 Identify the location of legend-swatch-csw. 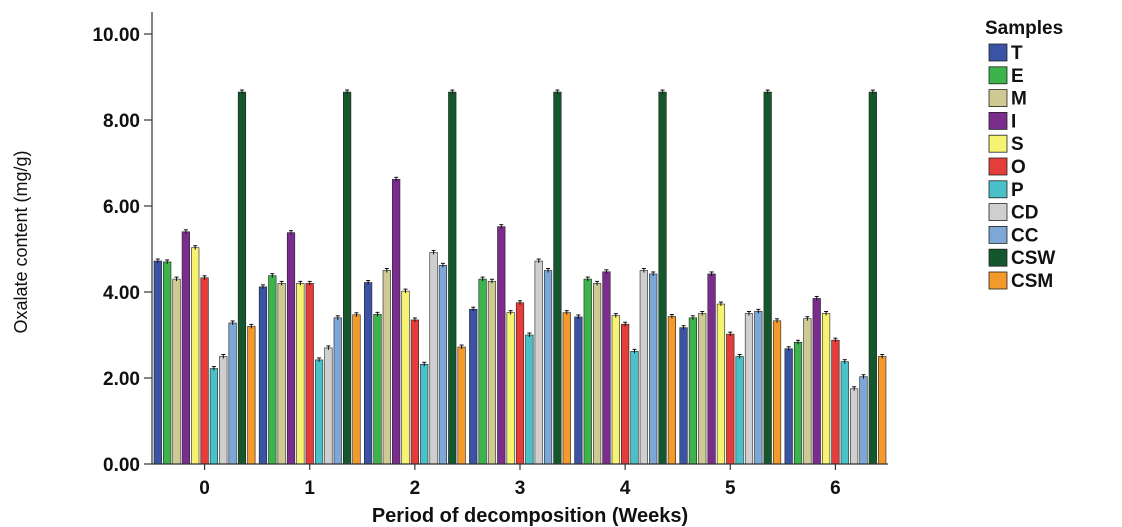
(998, 257).